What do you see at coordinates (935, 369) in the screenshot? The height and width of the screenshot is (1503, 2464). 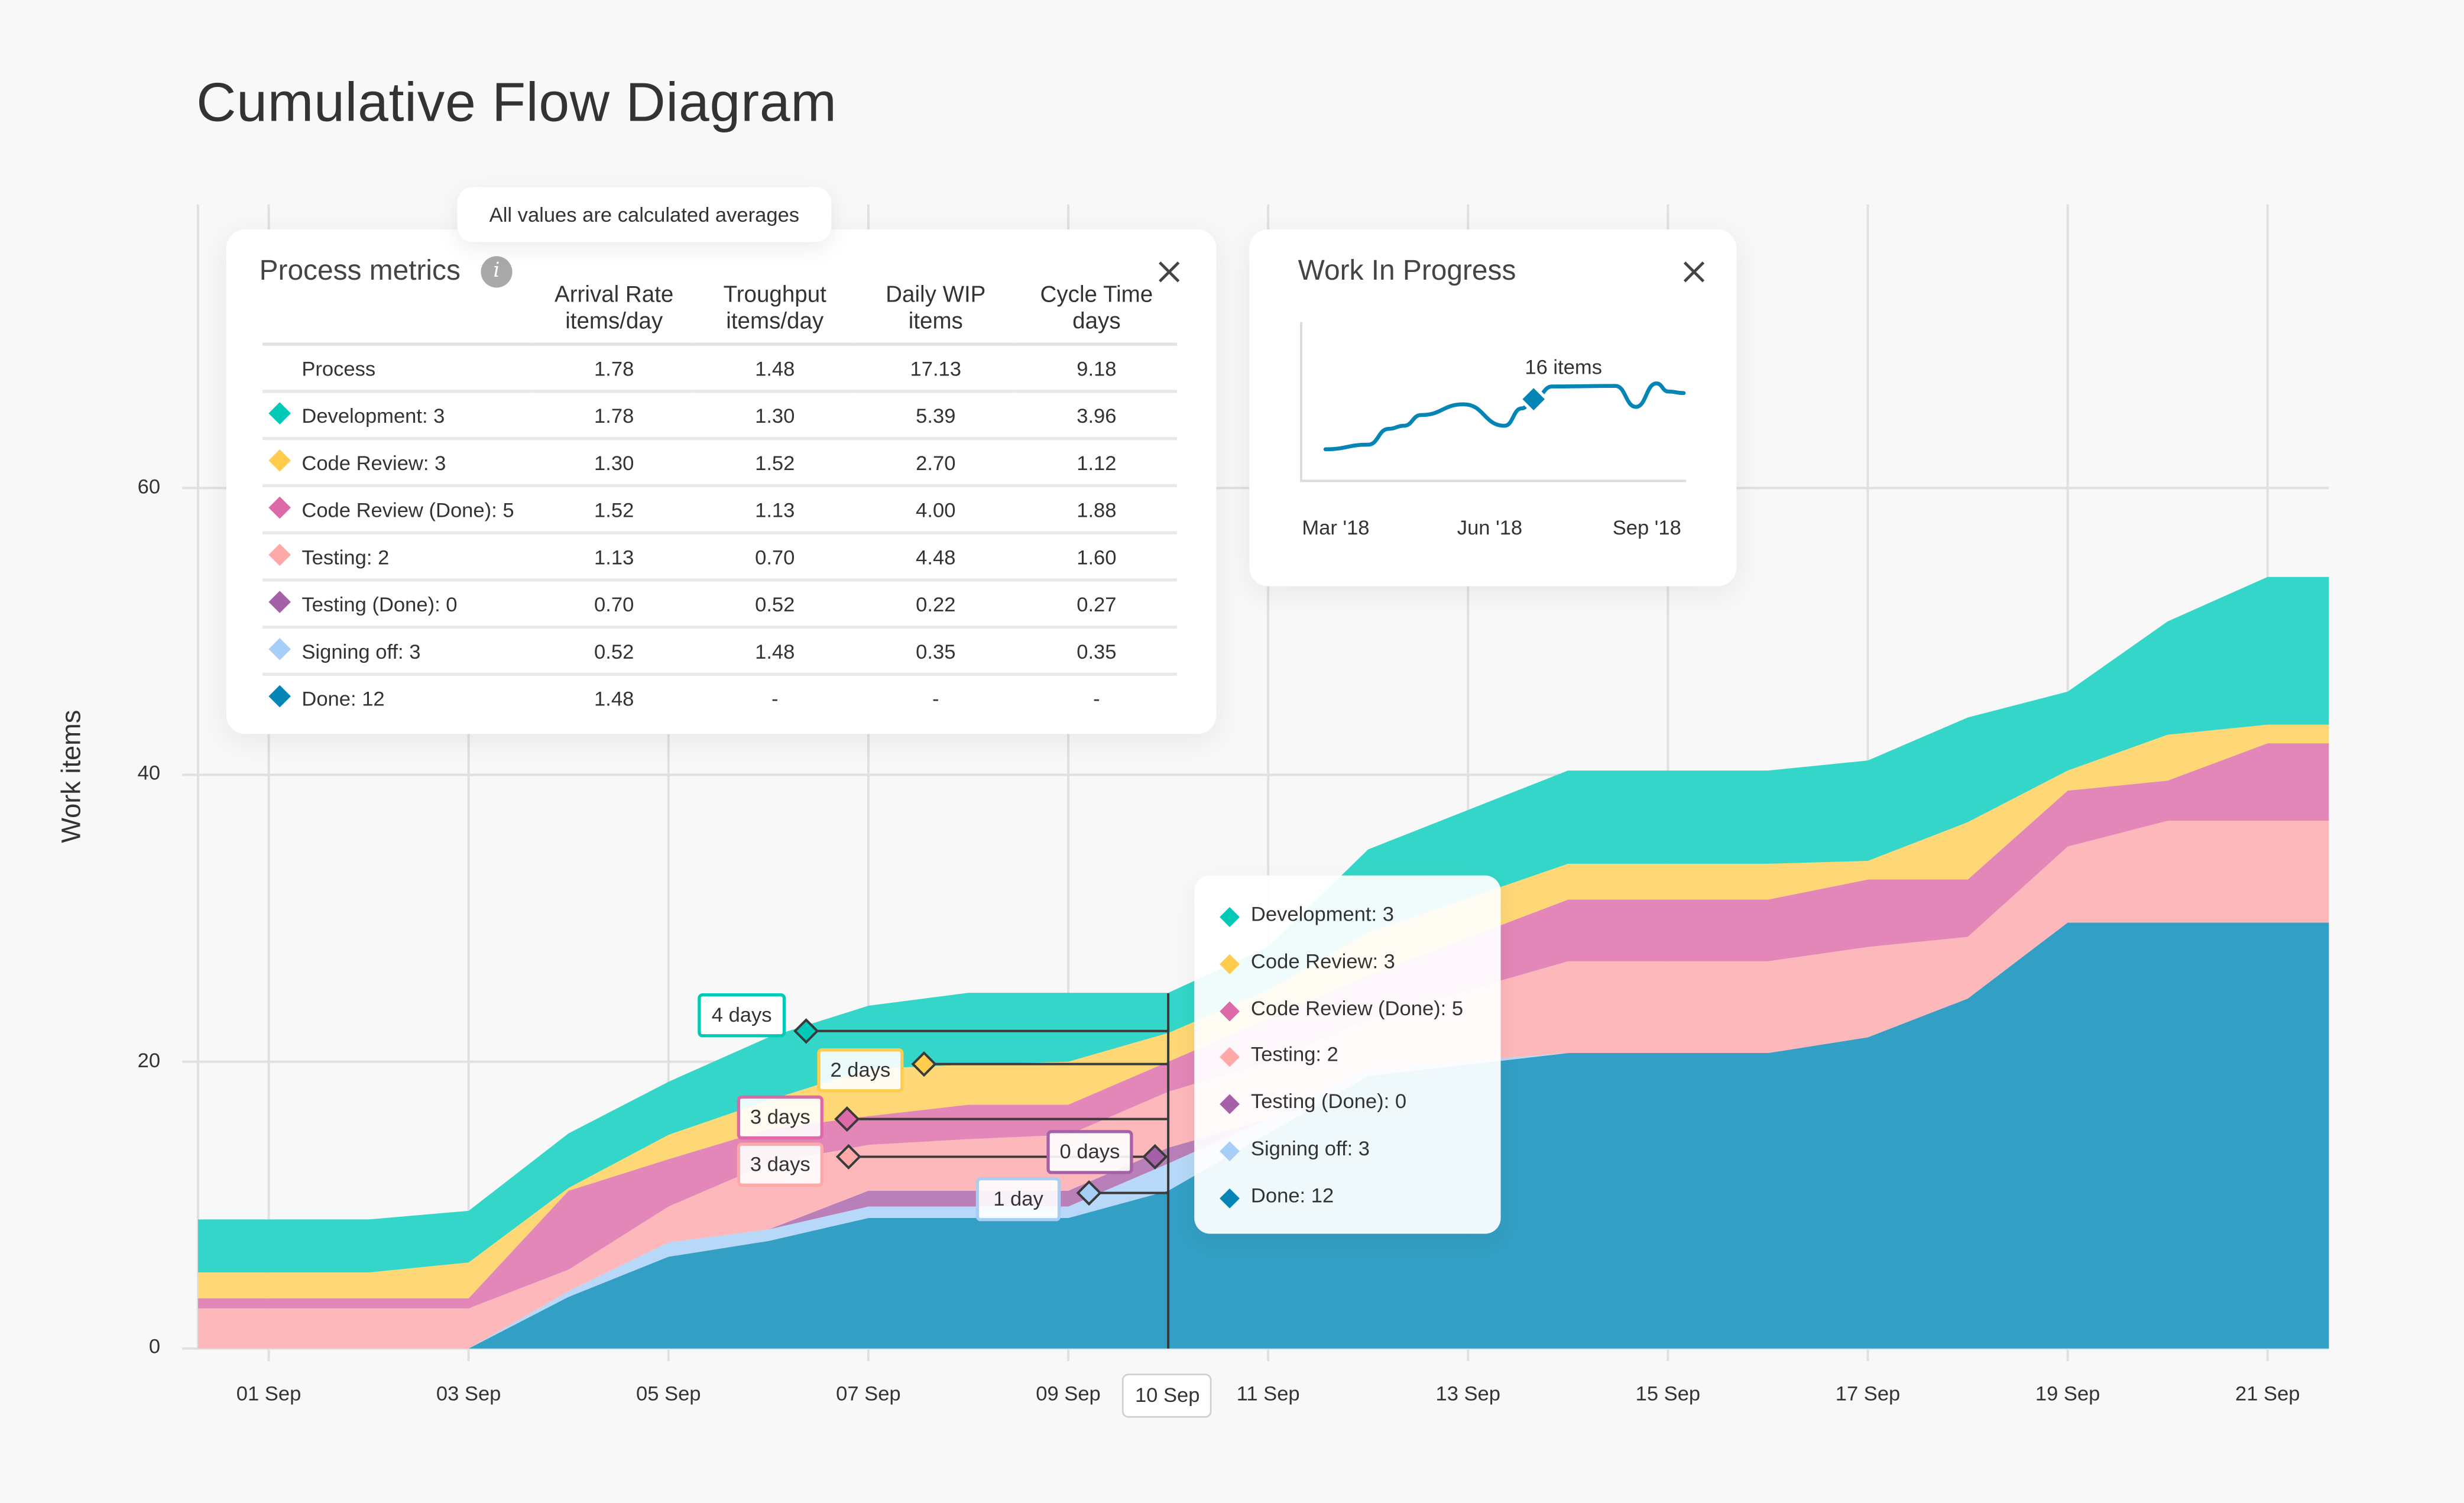 I see `cell-wip: 17.13` at bounding box center [935, 369].